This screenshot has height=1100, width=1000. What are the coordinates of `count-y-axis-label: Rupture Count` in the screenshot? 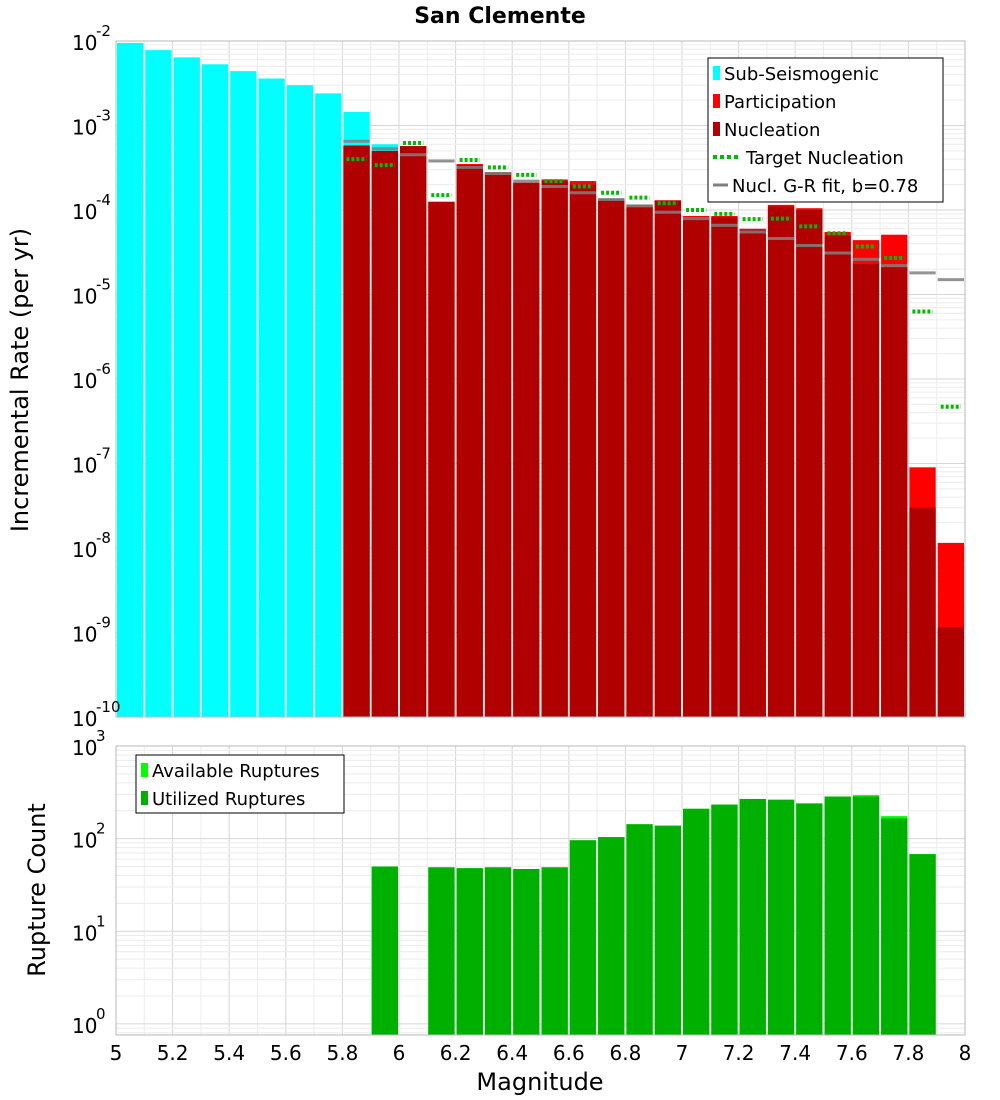 It's located at (37, 890).